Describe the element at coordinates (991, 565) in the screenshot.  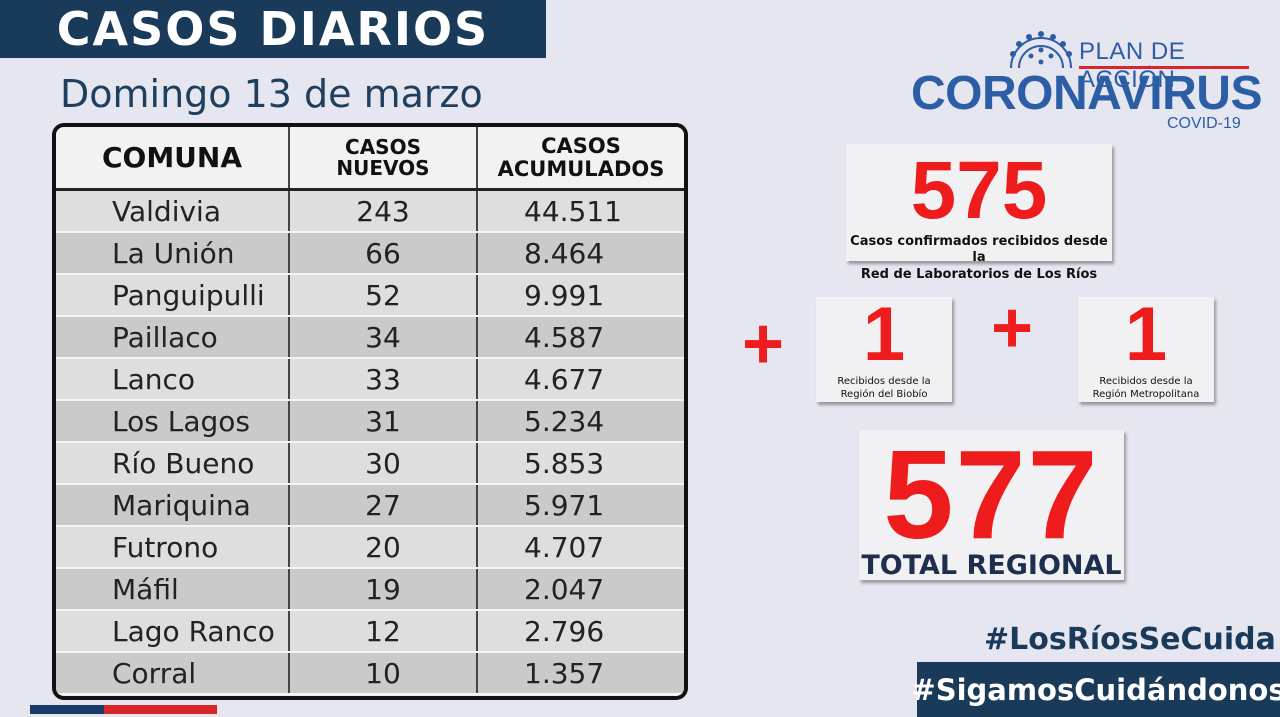
I see `total-regional-caption: TOTAL REGIONAL` at that location.